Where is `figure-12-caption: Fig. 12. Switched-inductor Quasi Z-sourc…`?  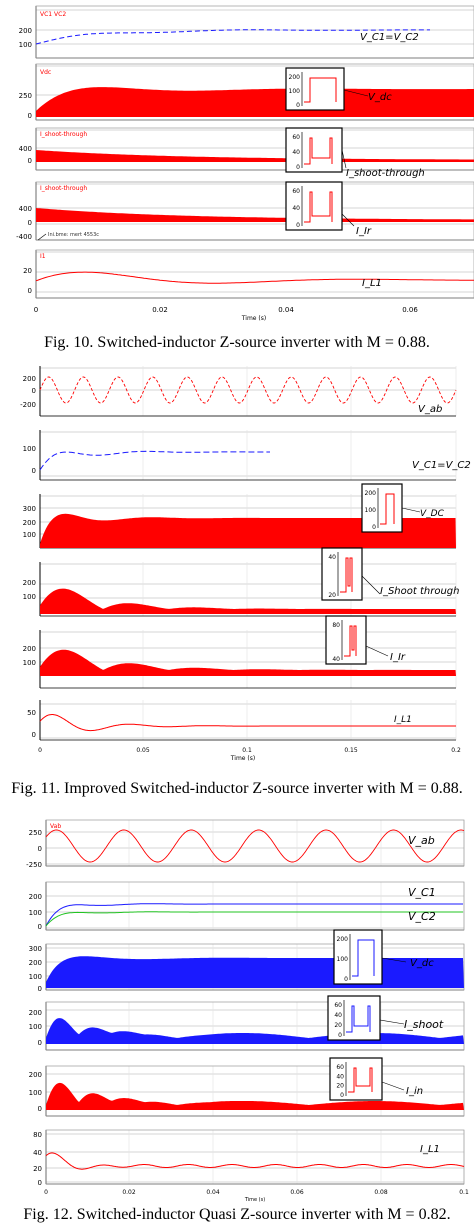 figure-12-caption: Fig. 12. Switched-inductor Quasi Z-sourc… is located at coordinates (237, 1214).